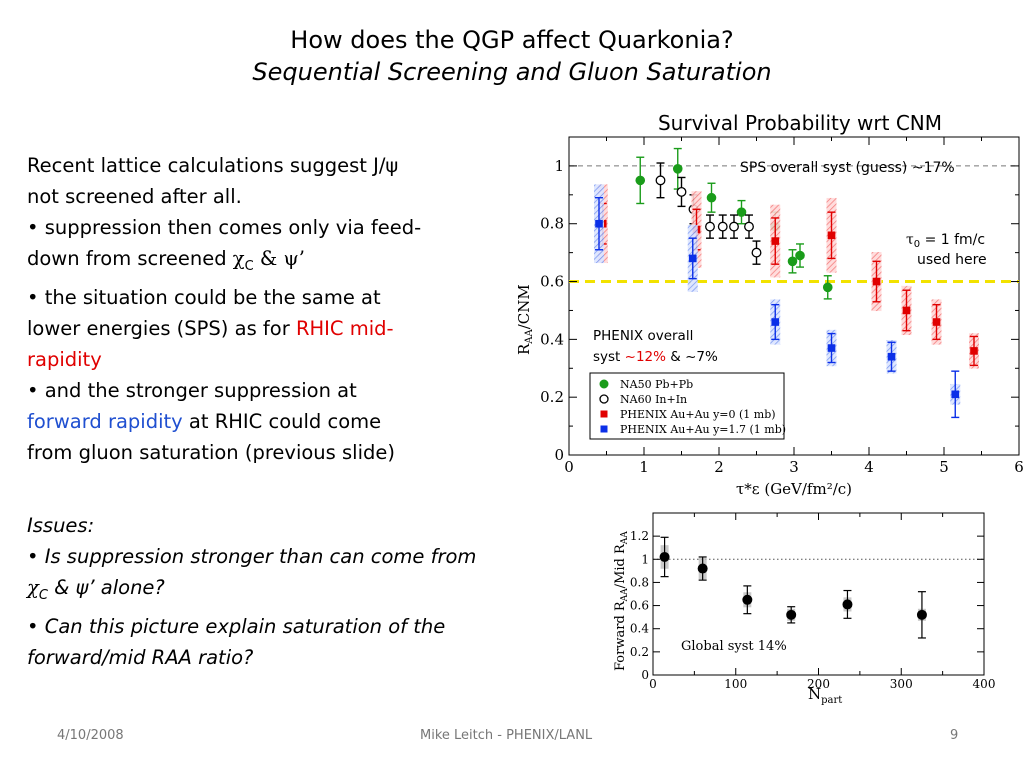  I want to click on x-axis-label: Npart, so click(825, 695).